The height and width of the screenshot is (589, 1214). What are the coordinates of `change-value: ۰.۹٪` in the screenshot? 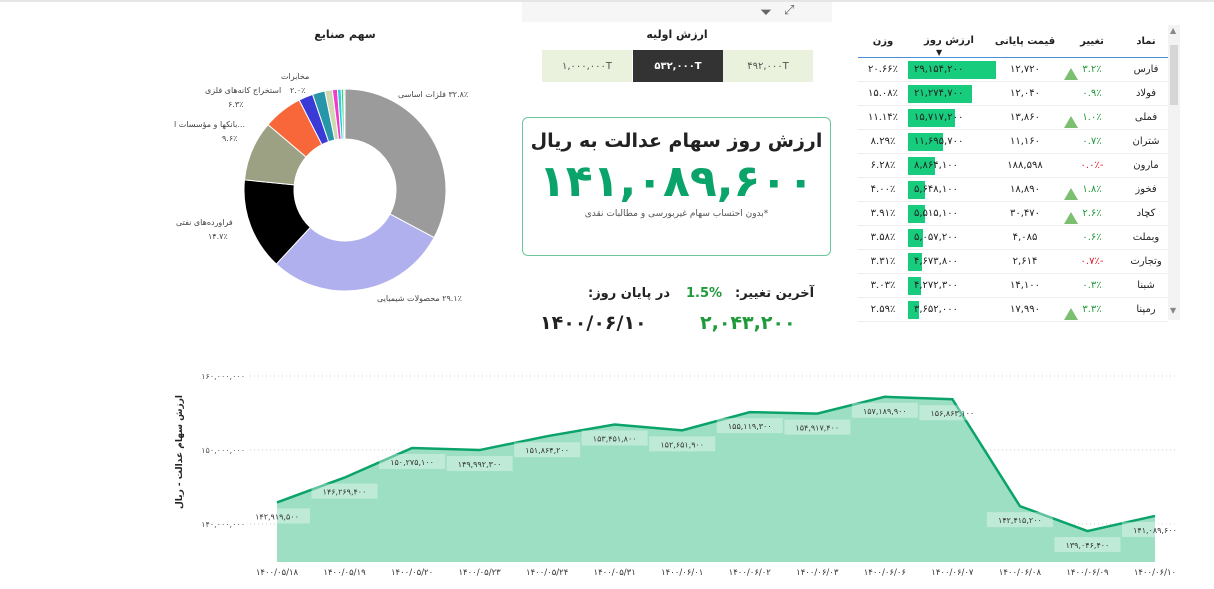 It's located at (1092, 93).